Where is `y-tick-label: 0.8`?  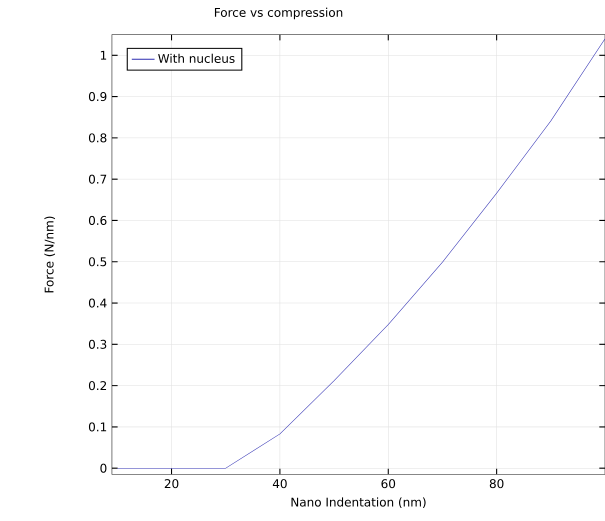
y-tick-label: 0.8 is located at coordinates (97, 137).